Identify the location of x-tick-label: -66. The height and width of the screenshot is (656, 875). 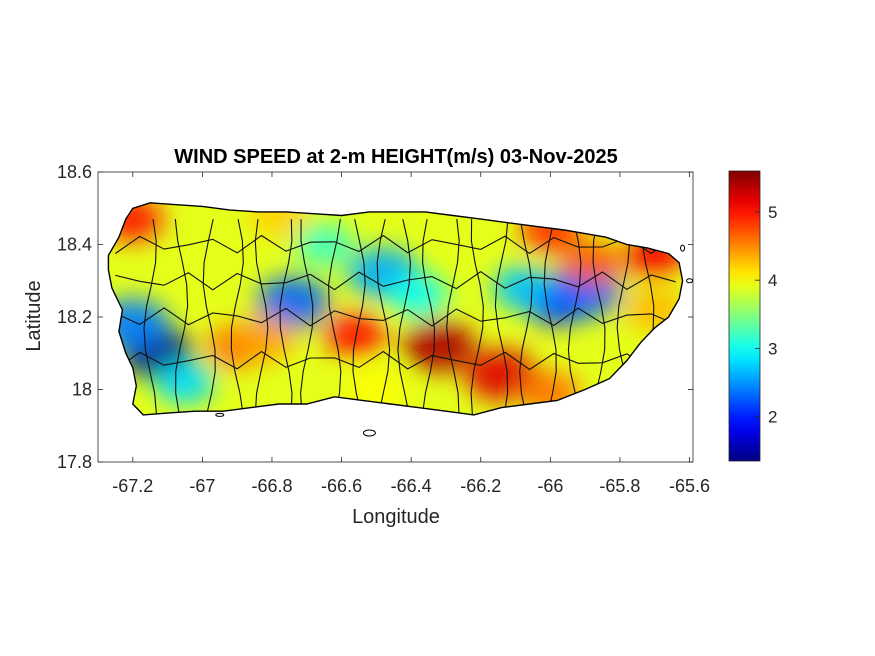
(550, 486).